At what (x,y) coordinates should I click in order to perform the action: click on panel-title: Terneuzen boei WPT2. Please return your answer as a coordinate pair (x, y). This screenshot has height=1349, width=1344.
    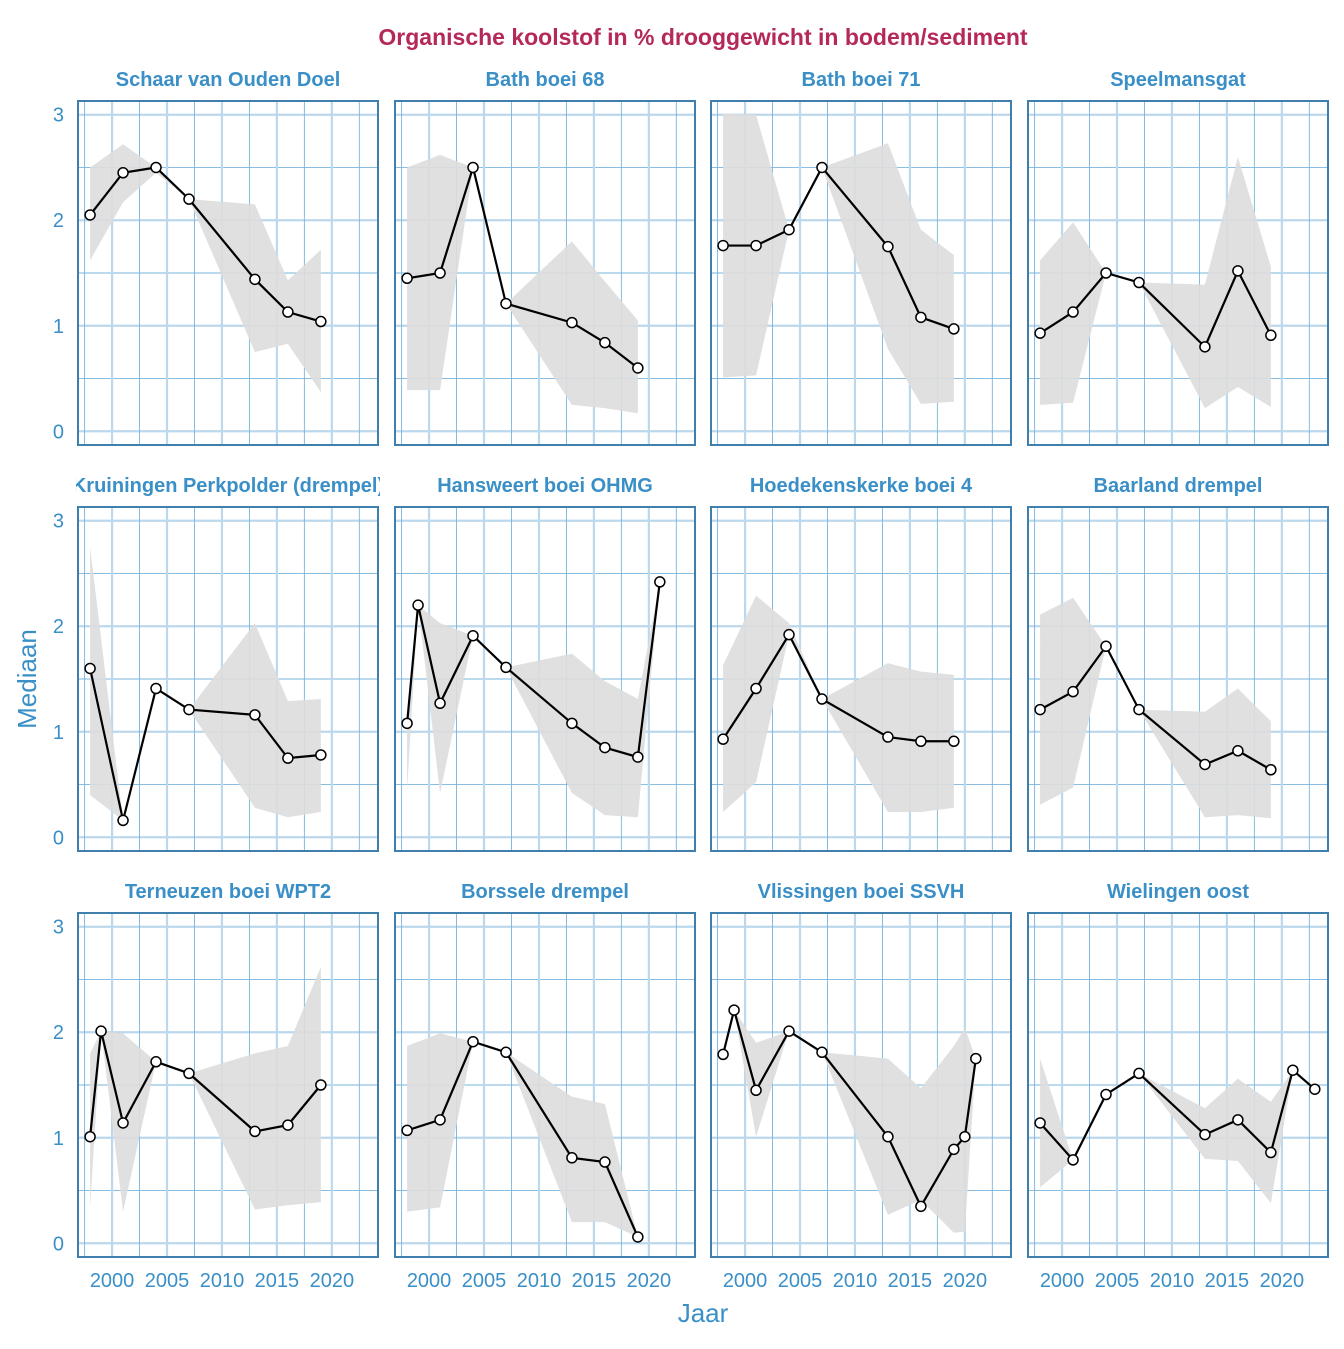
    Looking at the image, I should click on (228, 892).